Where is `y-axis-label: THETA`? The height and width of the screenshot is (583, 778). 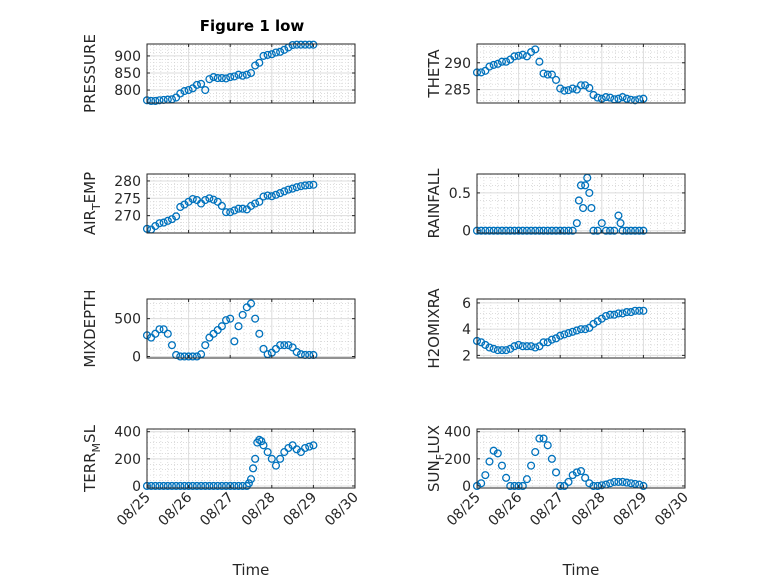 y-axis-label: THETA is located at coordinates (434, 74).